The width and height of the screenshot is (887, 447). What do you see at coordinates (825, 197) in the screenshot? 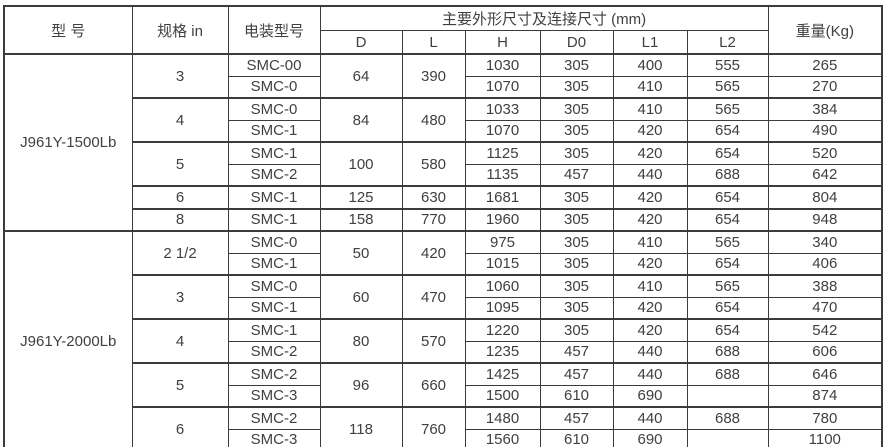
I see `weight-cell: 804` at bounding box center [825, 197].